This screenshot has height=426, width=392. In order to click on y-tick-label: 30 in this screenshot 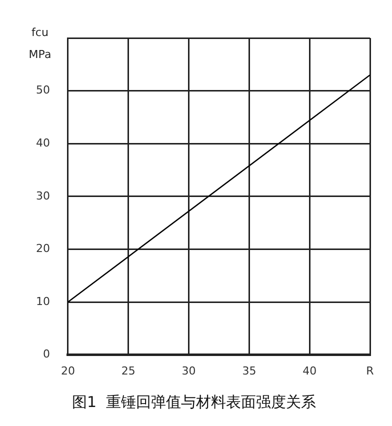, I will do `click(43, 195)`.